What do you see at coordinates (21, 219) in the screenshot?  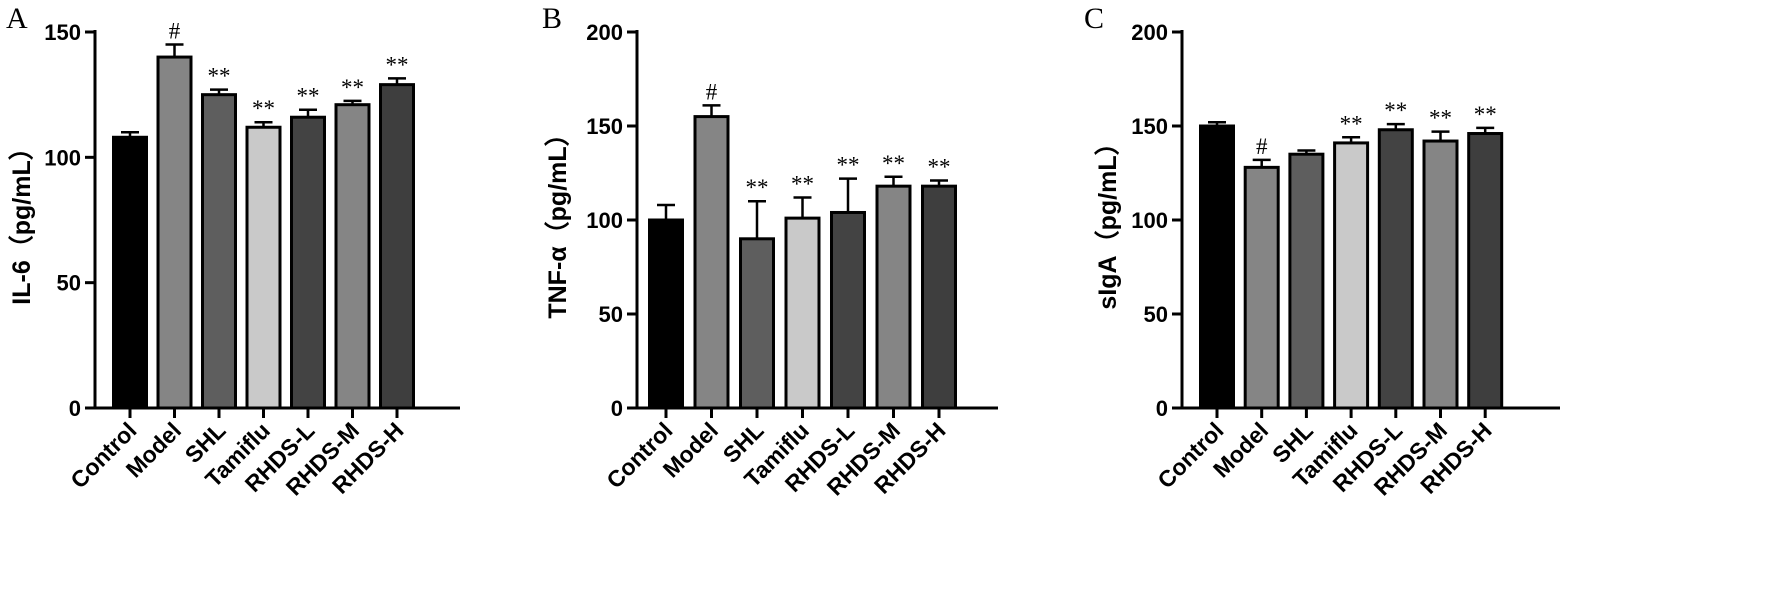 I see `y-axis-label: IL-6（pg/mL）` at bounding box center [21, 219].